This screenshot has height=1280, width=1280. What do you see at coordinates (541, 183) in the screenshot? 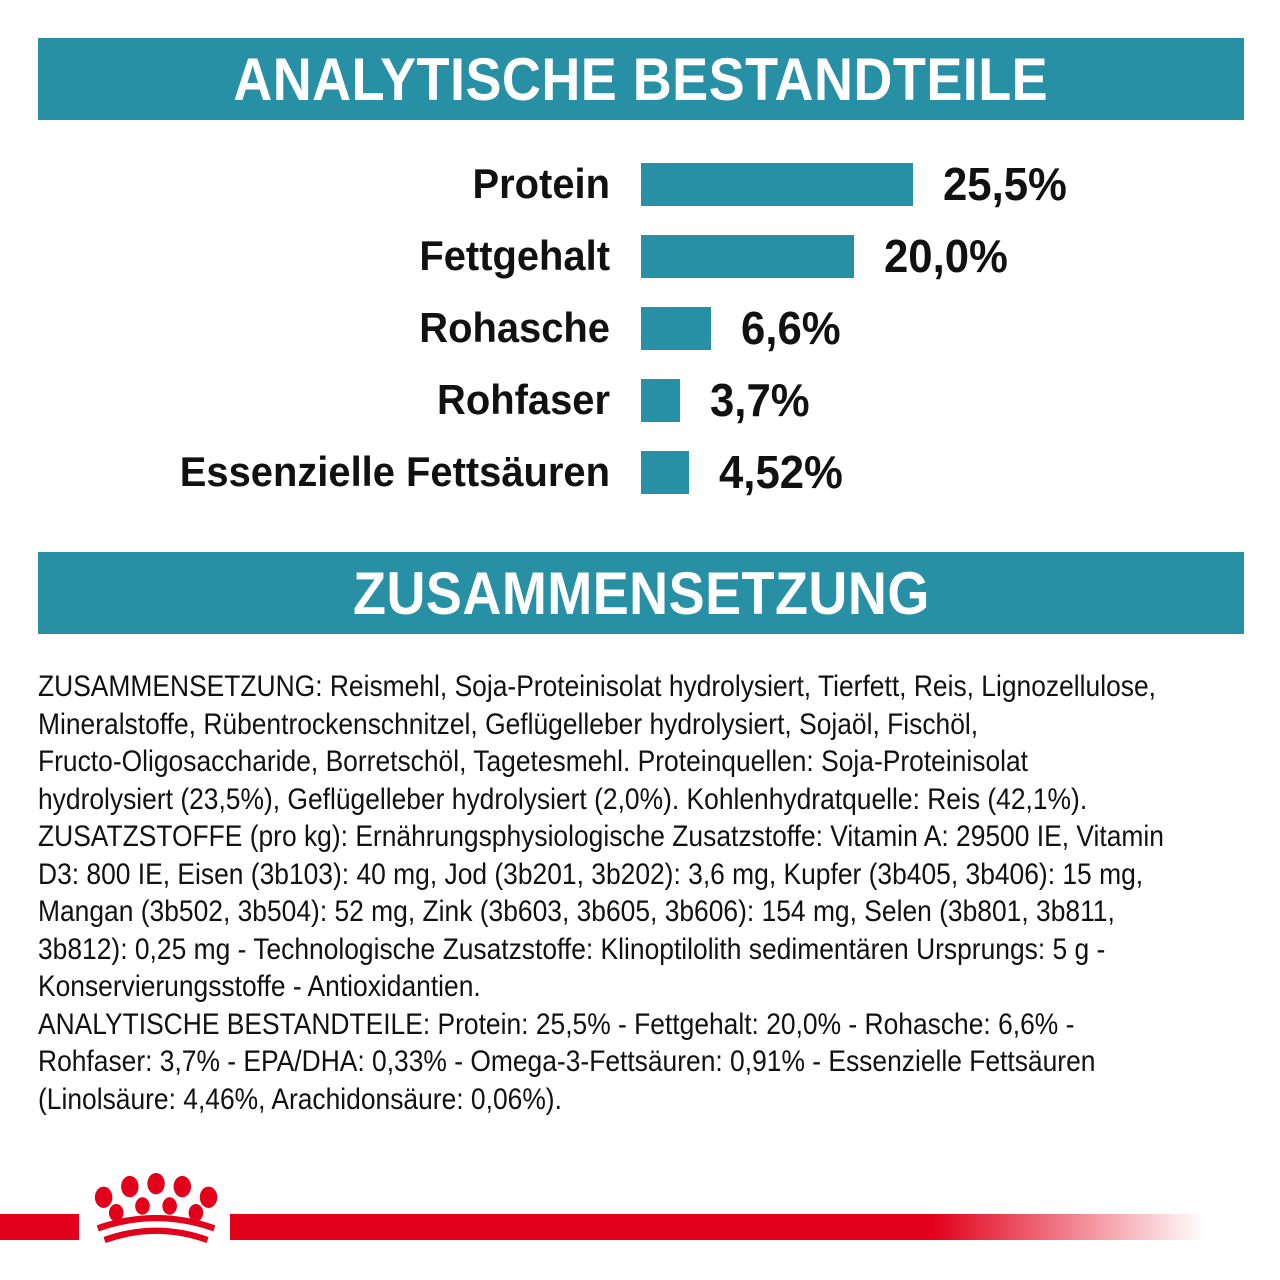
I see `bar-label: Protein` at bounding box center [541, 183].